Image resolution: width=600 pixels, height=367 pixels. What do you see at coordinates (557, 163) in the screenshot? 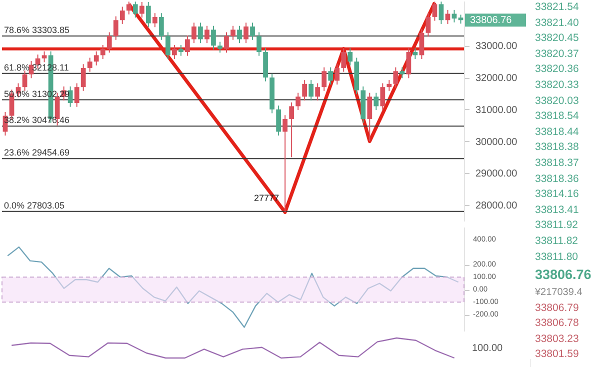
I see `text: 33818.37` at bounding box center [557, 163].